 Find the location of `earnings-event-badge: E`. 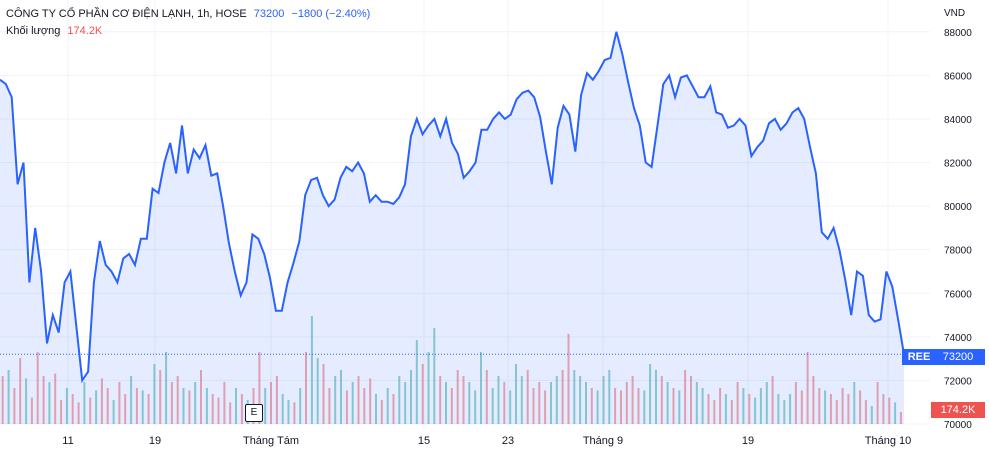

earnings-event-badge: E is located at coordinates (254, 413).